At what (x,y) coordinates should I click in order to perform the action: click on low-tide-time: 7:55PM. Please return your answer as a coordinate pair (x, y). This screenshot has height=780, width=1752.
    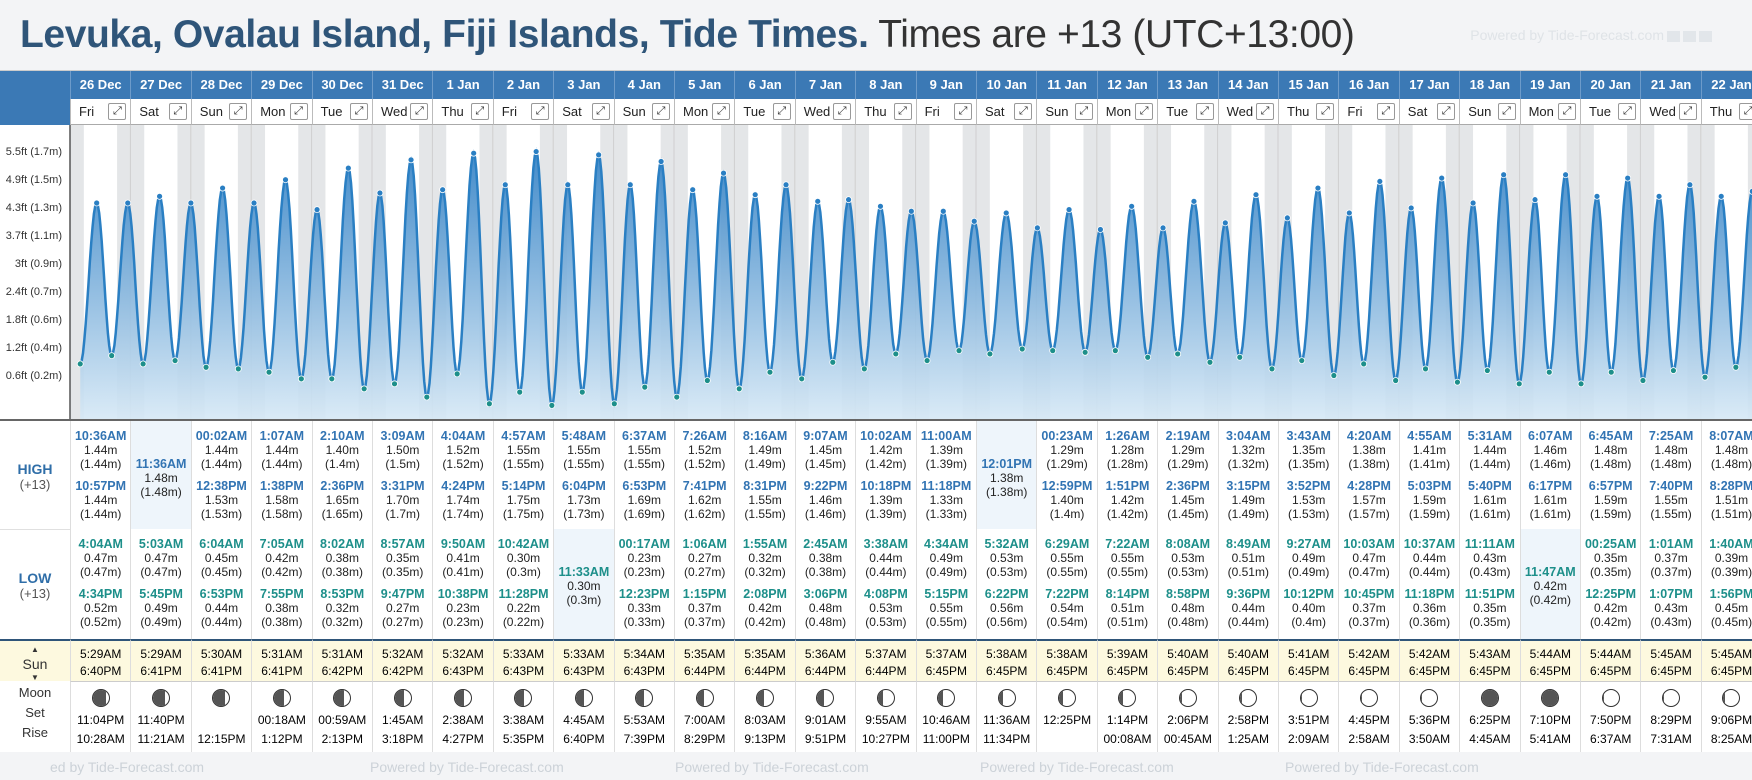
    Looking at the image, I should click on (281, 594).